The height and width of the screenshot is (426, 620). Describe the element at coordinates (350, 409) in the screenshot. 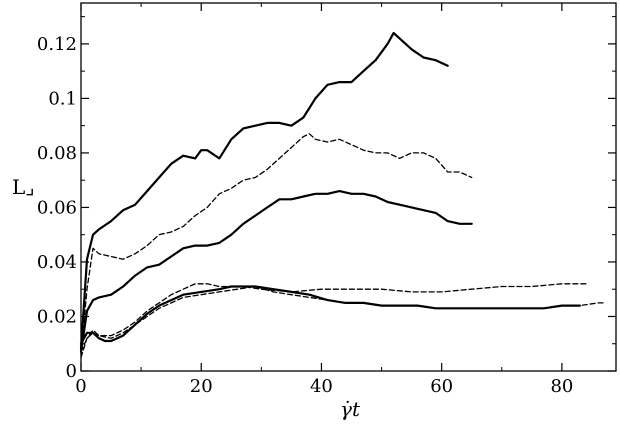

I see `x-axis-label: γ̇t` at that location.